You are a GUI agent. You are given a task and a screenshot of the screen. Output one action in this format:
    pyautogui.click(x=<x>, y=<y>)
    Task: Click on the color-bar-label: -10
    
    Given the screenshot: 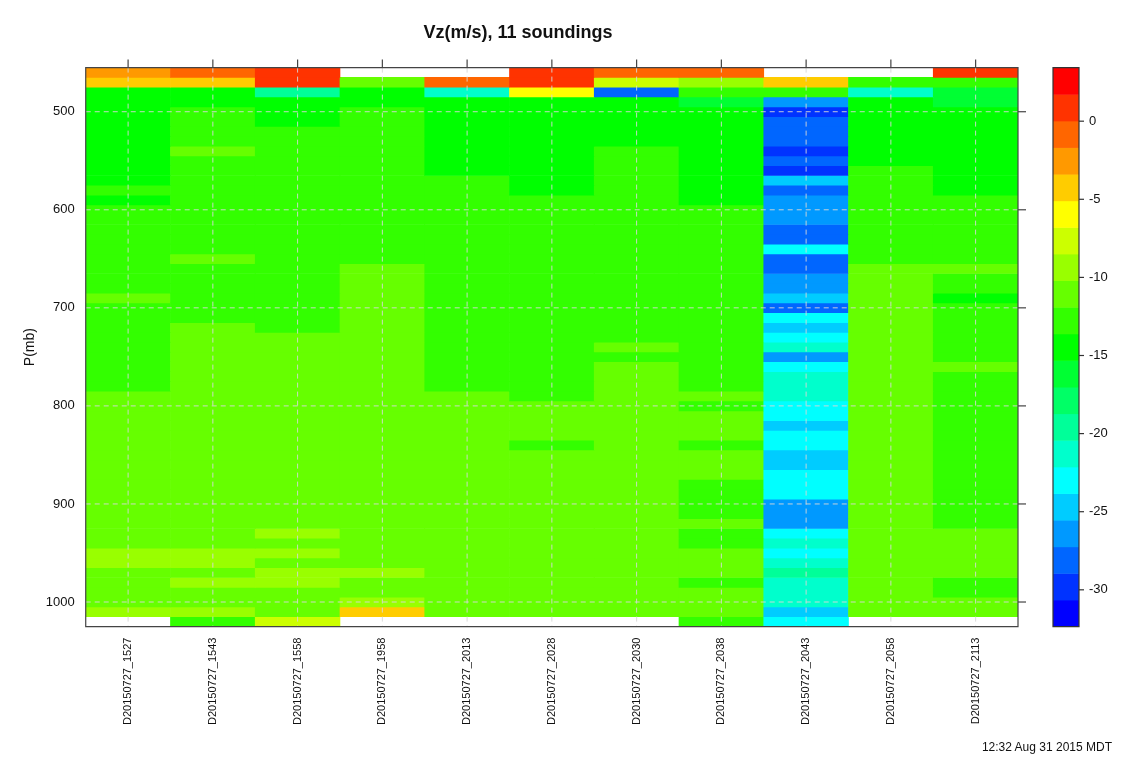 What is the action you would take?
    pyautogui.click(x=1098, y=276)
    